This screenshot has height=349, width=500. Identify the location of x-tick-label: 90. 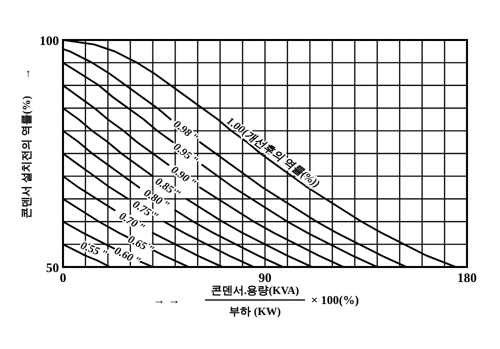
(265, 277).